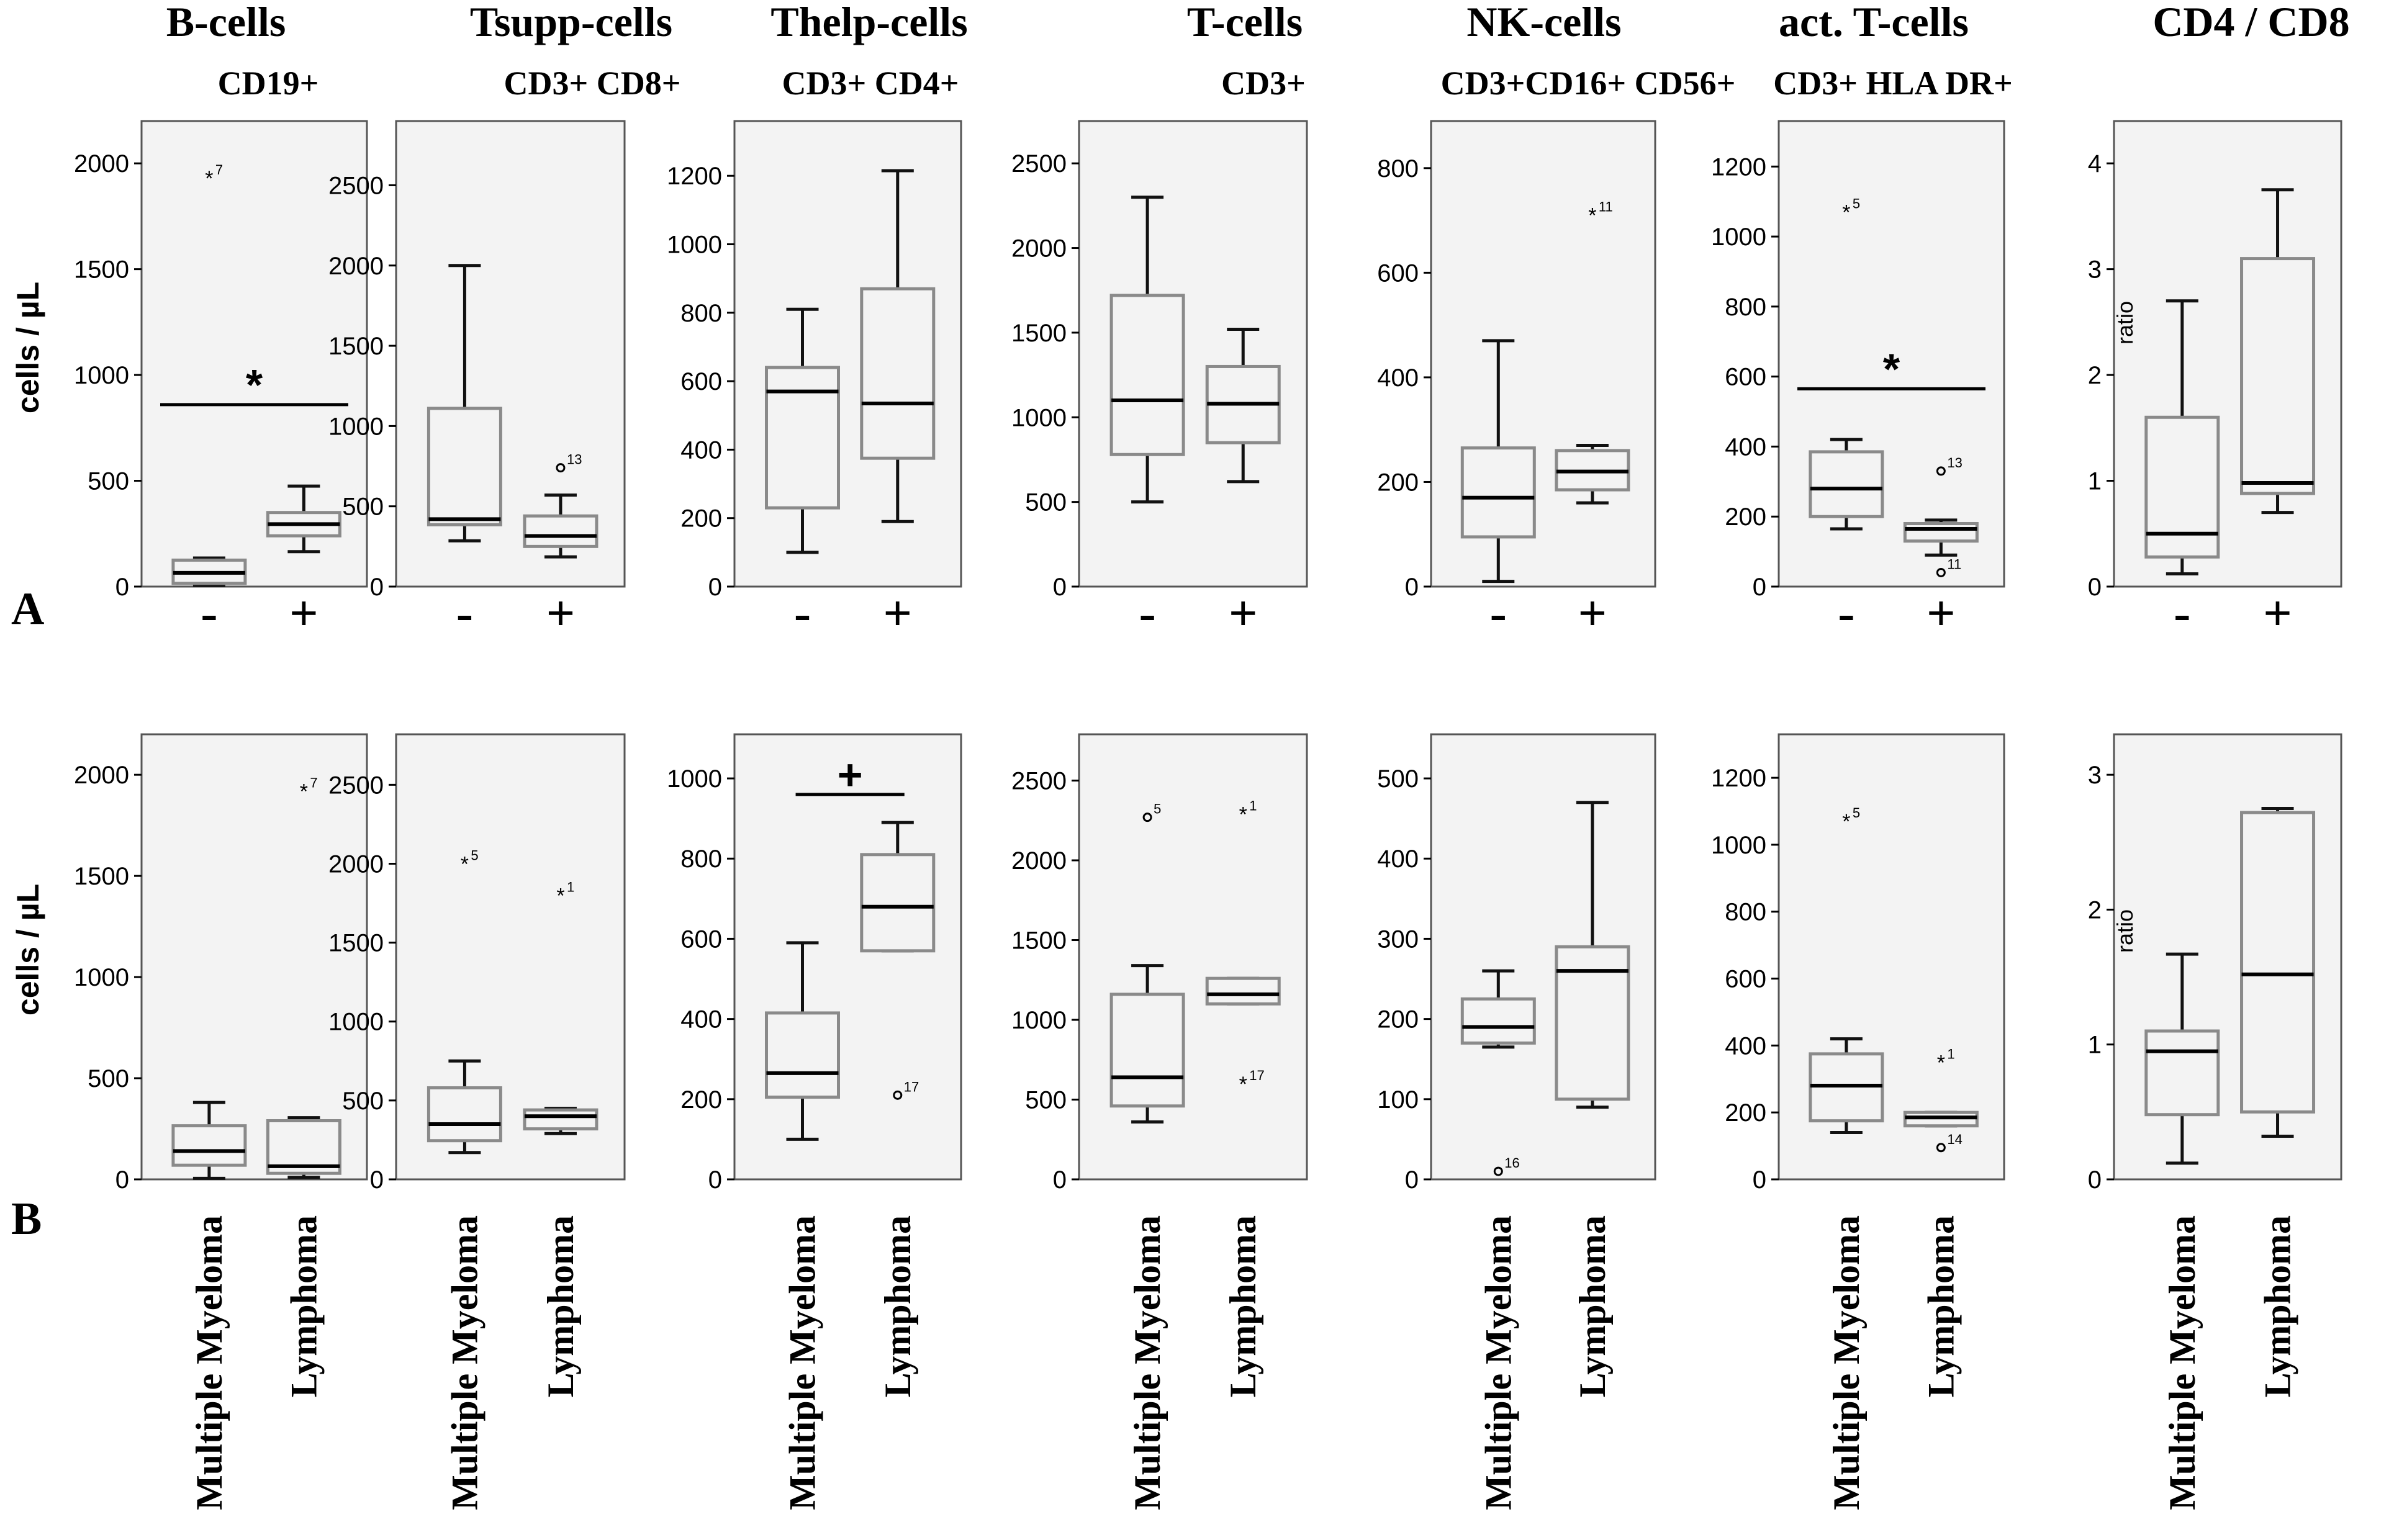  Describe the element at coordinates (561, 613) in the screenshot. I see `x-category-label: +` at that location.